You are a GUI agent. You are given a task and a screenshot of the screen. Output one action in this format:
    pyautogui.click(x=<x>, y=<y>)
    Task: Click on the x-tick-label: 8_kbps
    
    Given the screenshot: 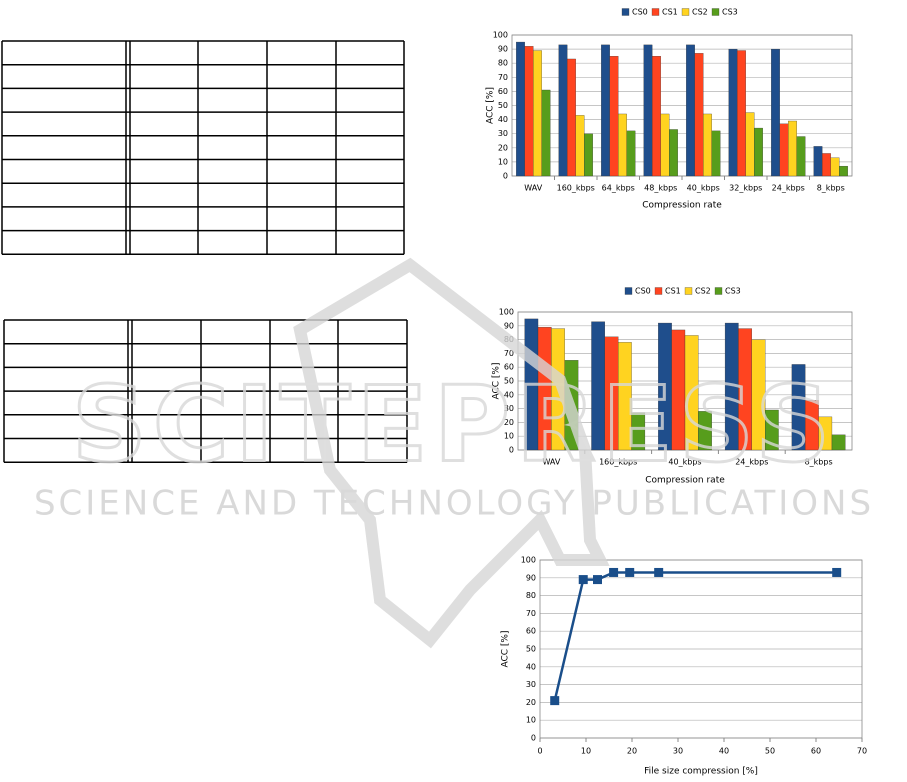 What is the action you would take?
    pyautogui.click(x=831, y=188)
    